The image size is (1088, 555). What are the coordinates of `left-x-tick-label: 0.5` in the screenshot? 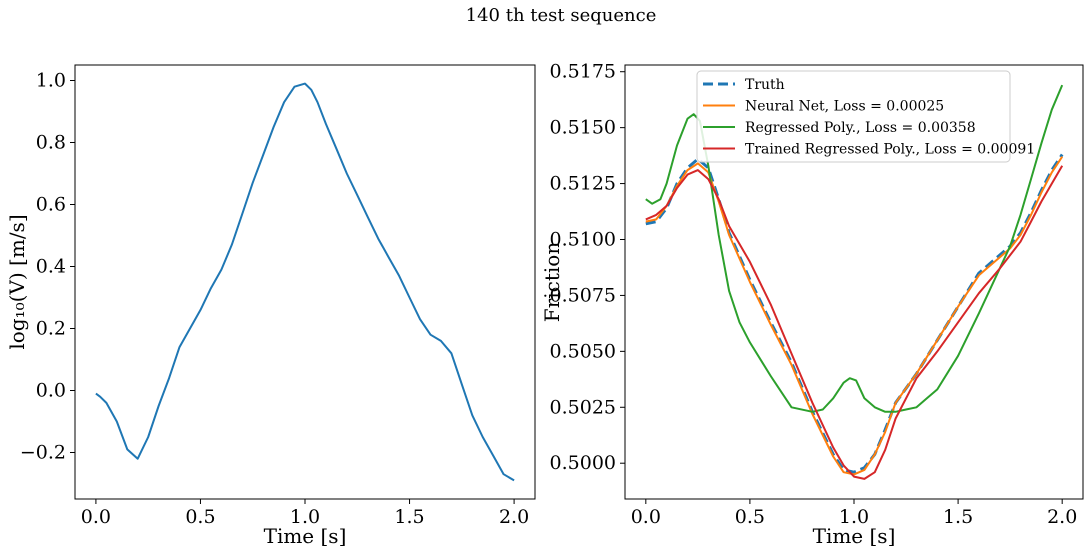 It's located at (200, 517).